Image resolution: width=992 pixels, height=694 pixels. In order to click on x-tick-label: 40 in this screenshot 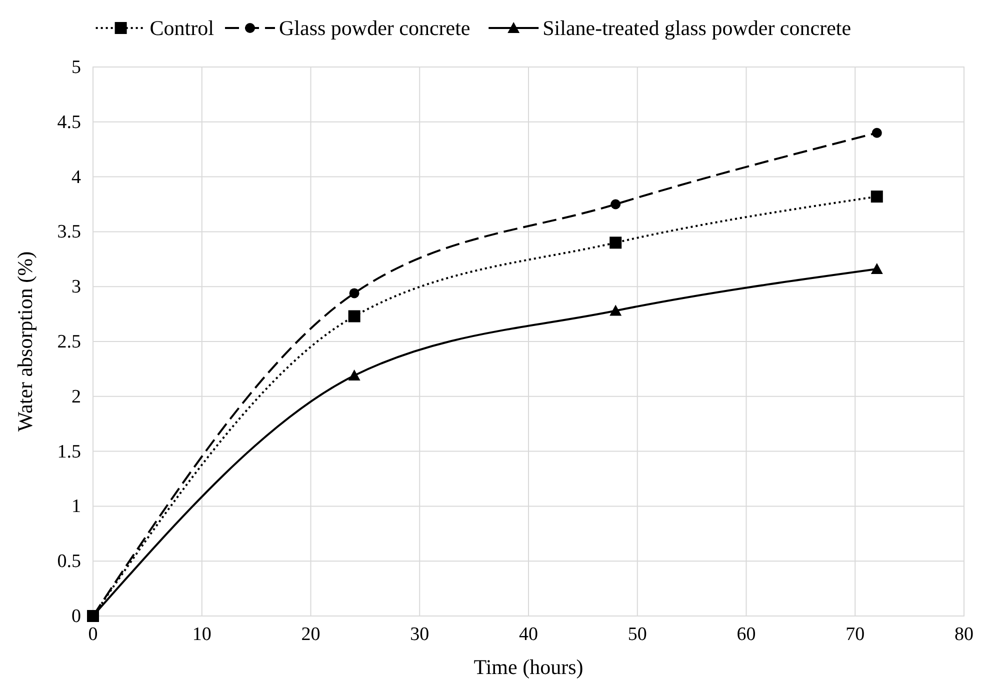, I will do `click(528, 634)`.